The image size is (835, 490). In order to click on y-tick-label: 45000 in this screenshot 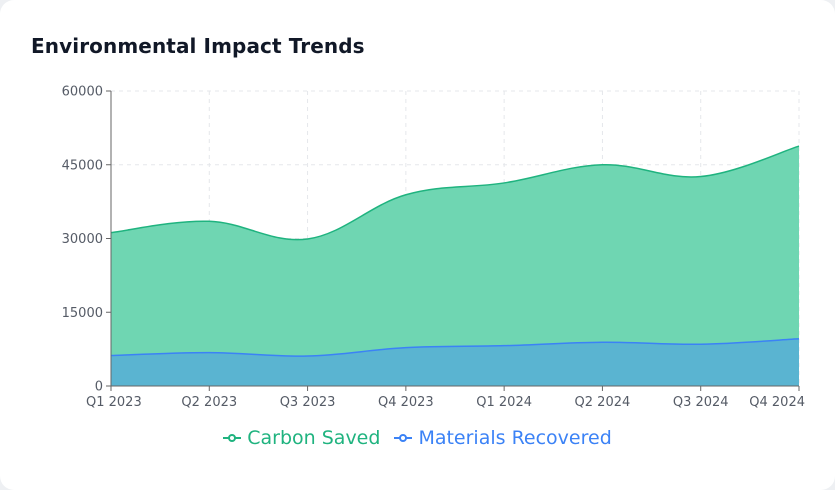, I will do `click(82, 165)`.